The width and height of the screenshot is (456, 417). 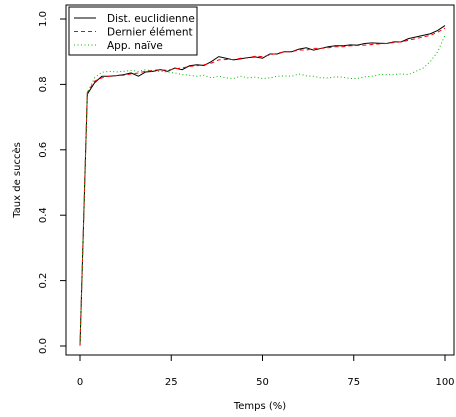 What do you see at coordinates (150, 33) in the screenshot?
I see `legend-label: Dernier élément` at bounding box center [150, 33].